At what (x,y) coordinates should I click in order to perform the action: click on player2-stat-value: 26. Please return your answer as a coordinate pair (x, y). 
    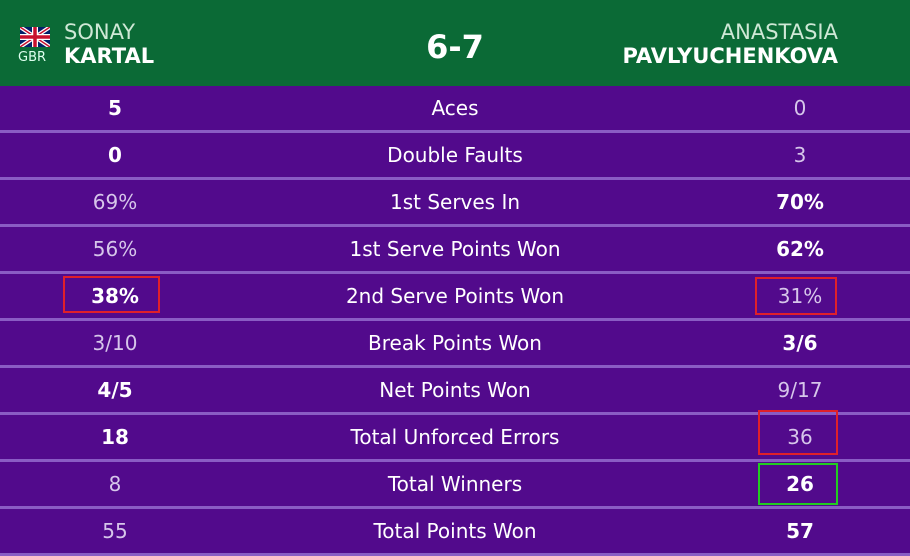
    Looking at the image, I should click on (800, 484).